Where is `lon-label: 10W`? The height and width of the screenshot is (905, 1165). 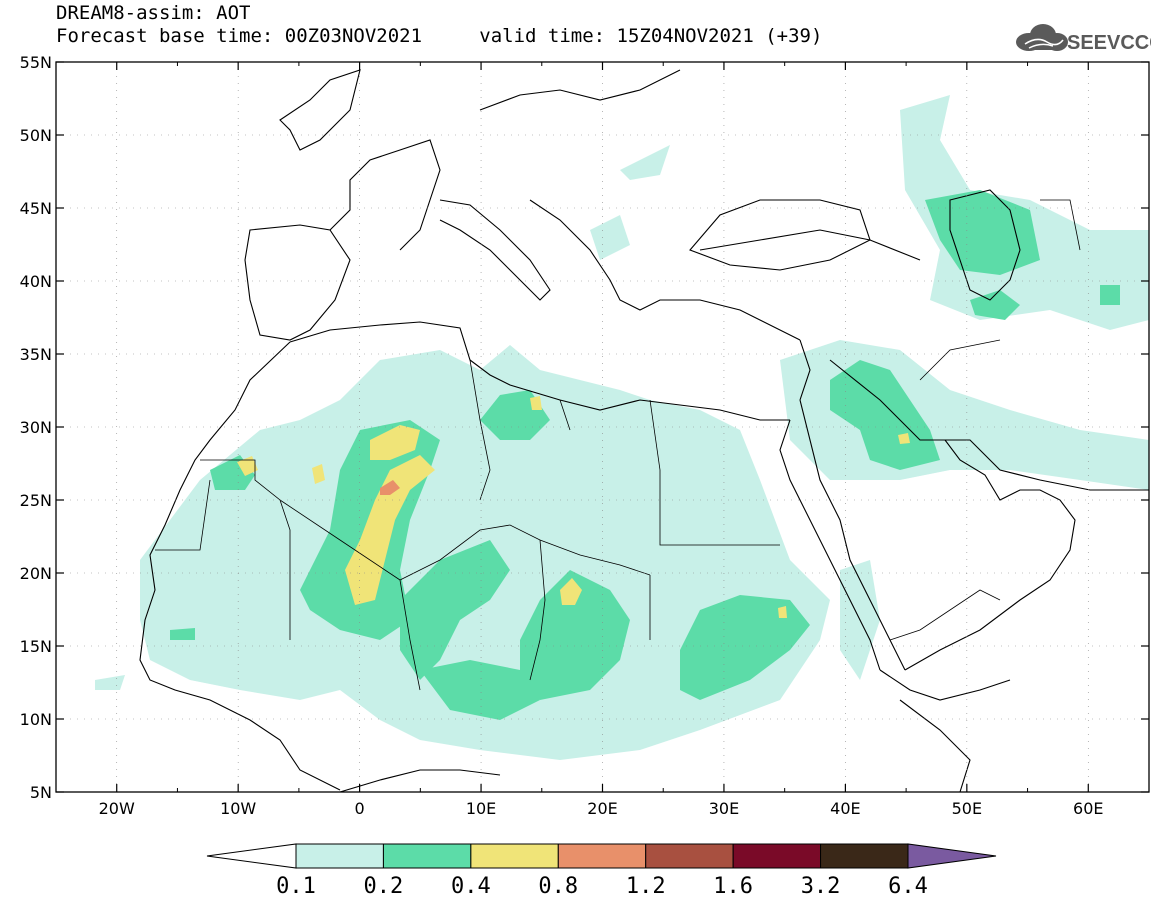
lon-label: 10W is located at coordinates (238, 808).